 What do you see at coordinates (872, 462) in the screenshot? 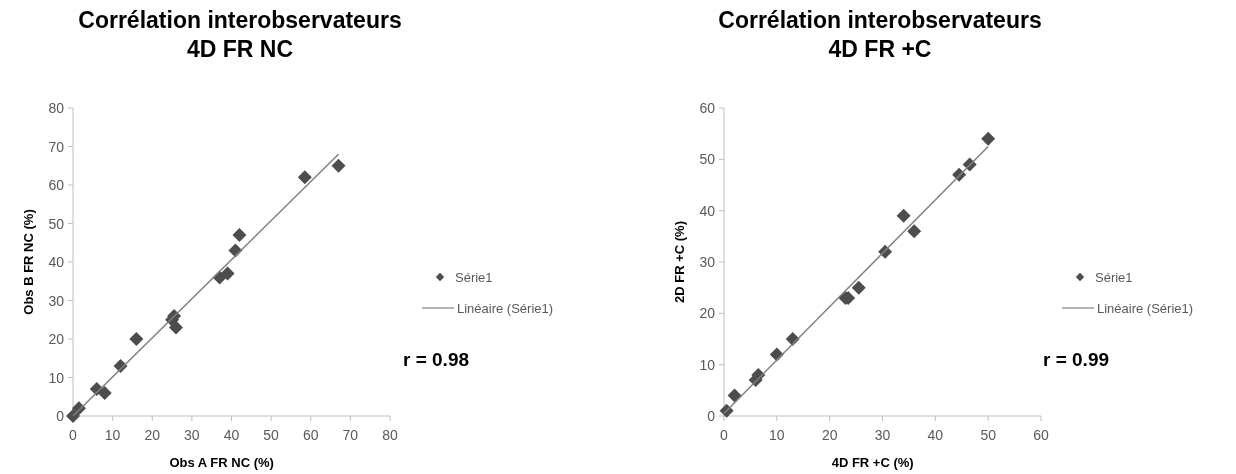
I see `x-axis-title: 4D FR +C (%)` at bounding box center [872, 462].